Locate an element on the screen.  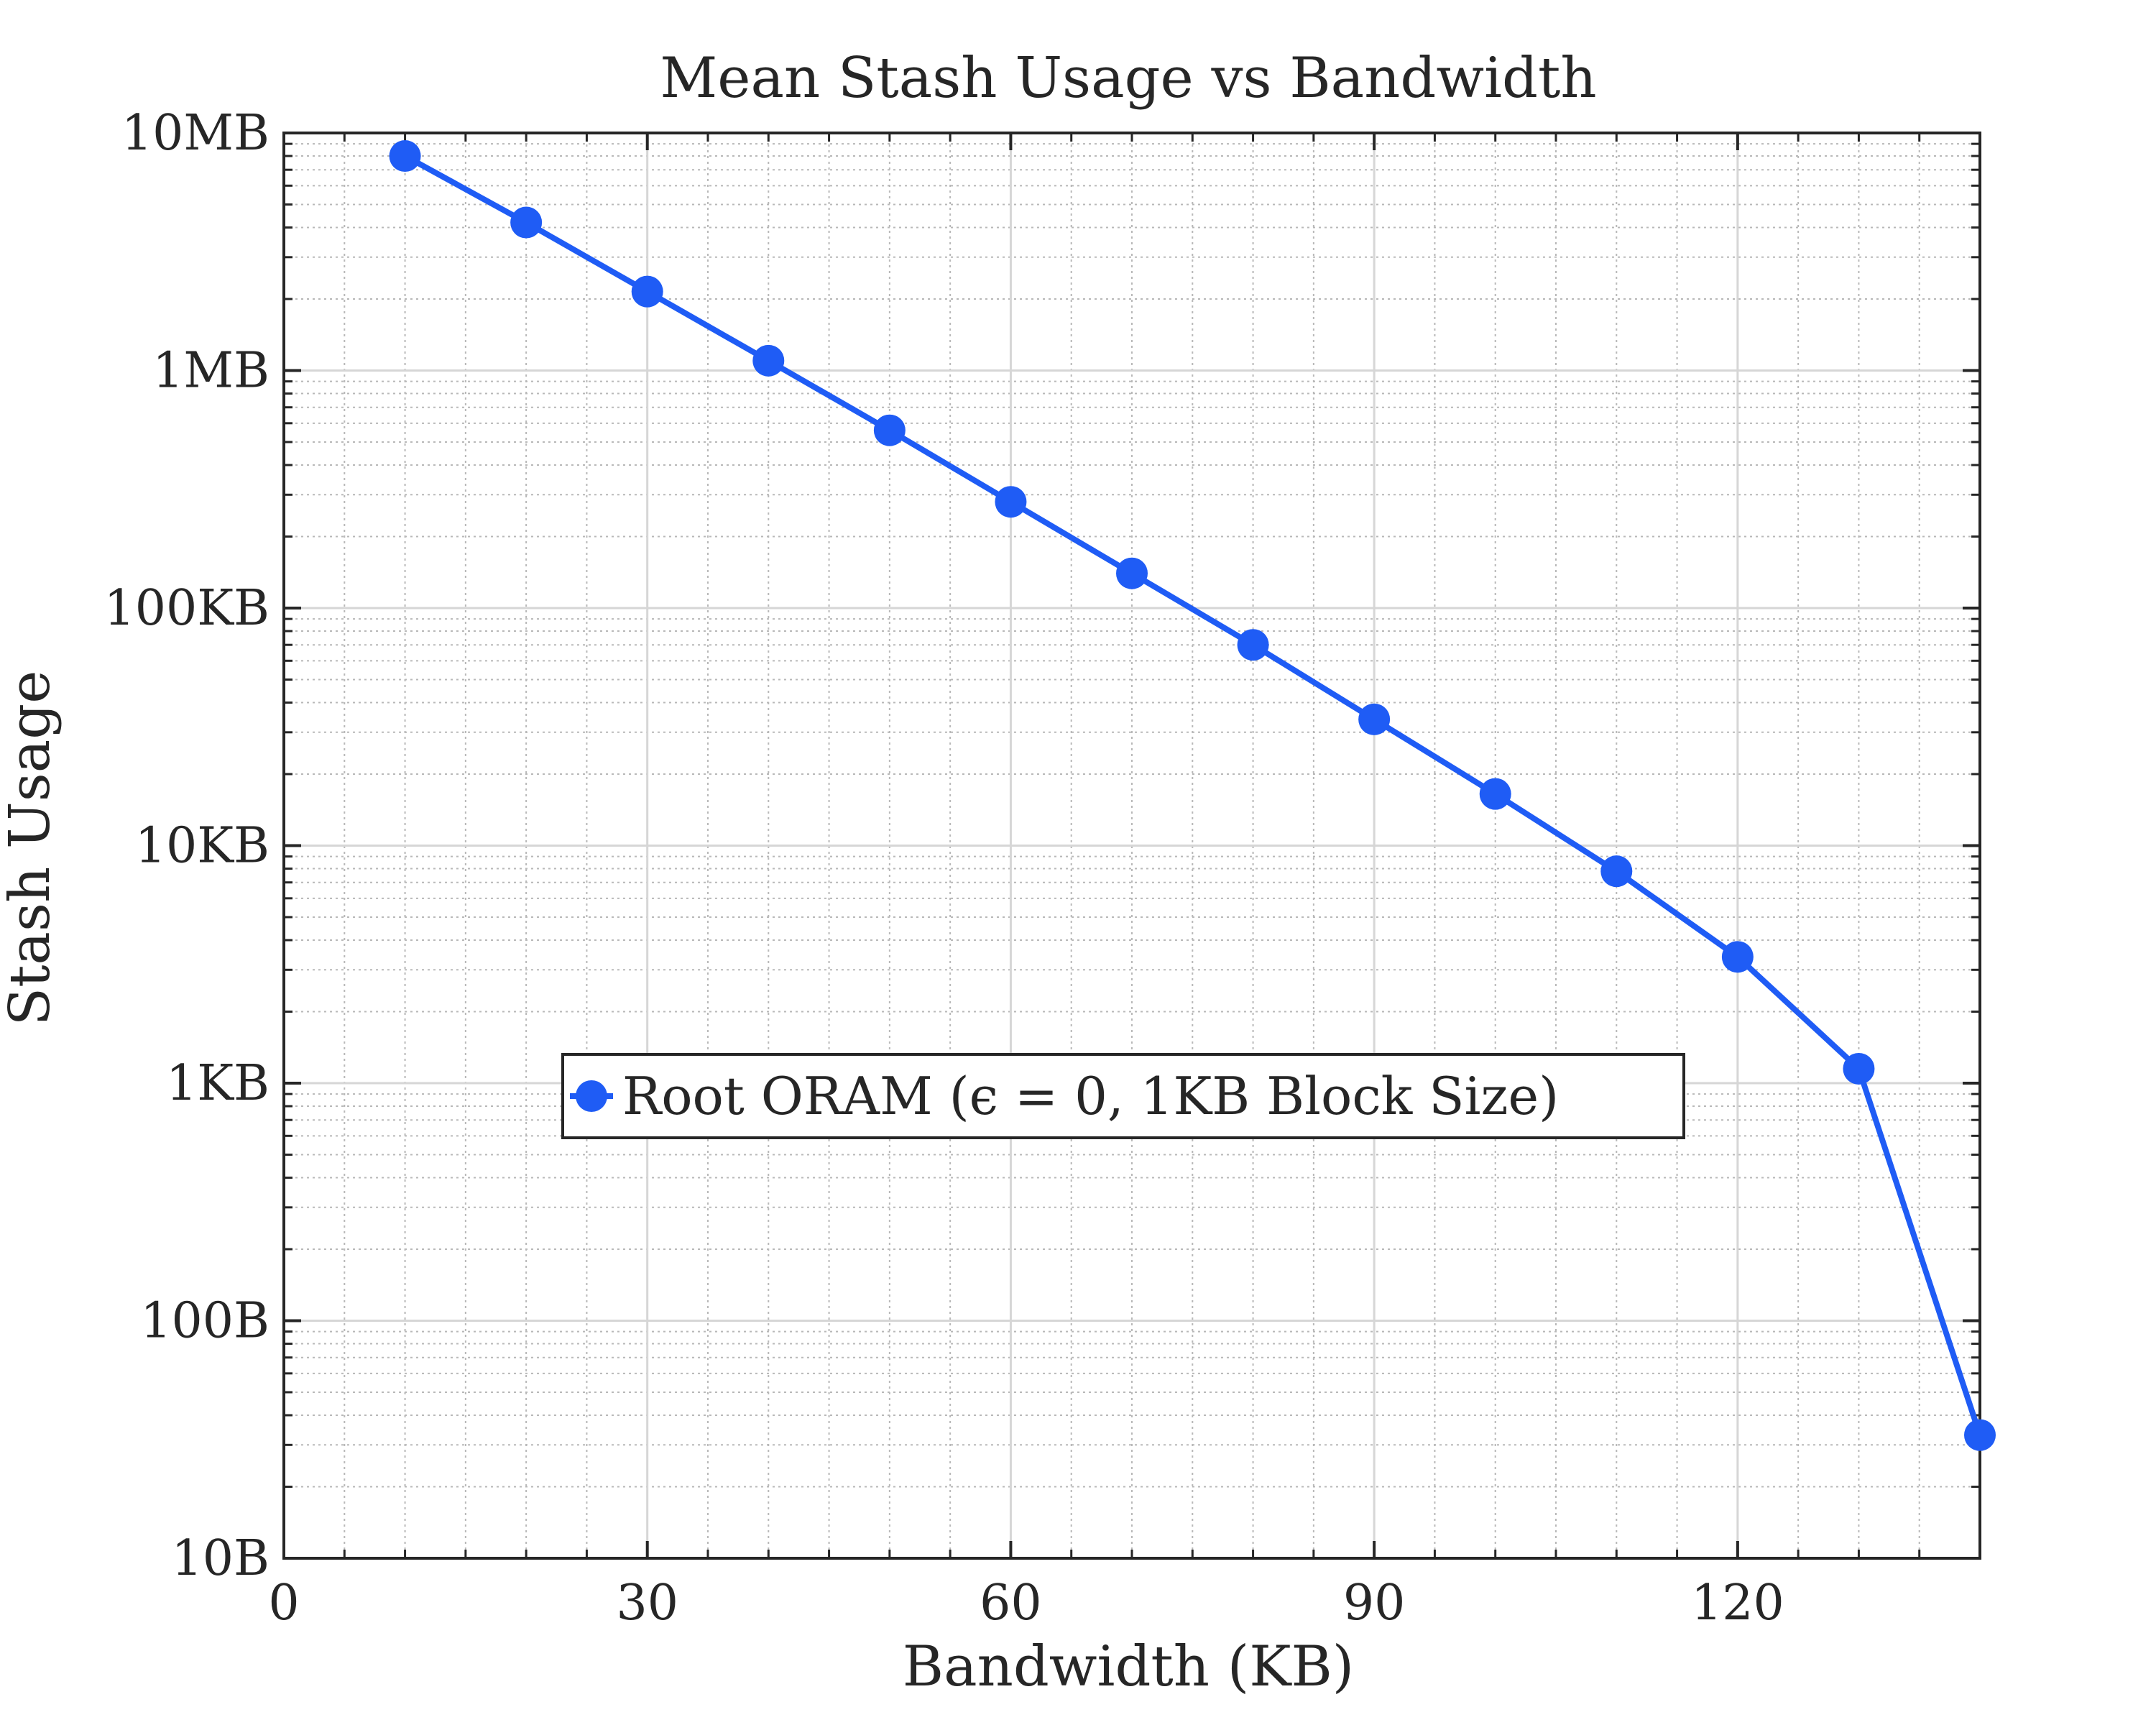
x-tick-label: 0 is located at coordinates (283, 1603).